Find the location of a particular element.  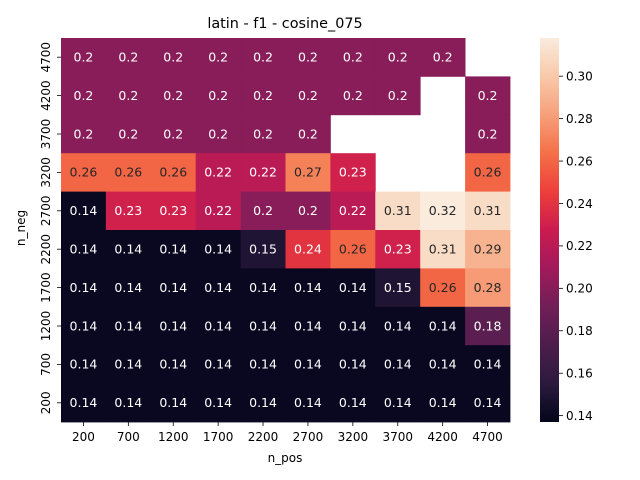

x-tick-label: 700 is located at coordinates (128, 437).